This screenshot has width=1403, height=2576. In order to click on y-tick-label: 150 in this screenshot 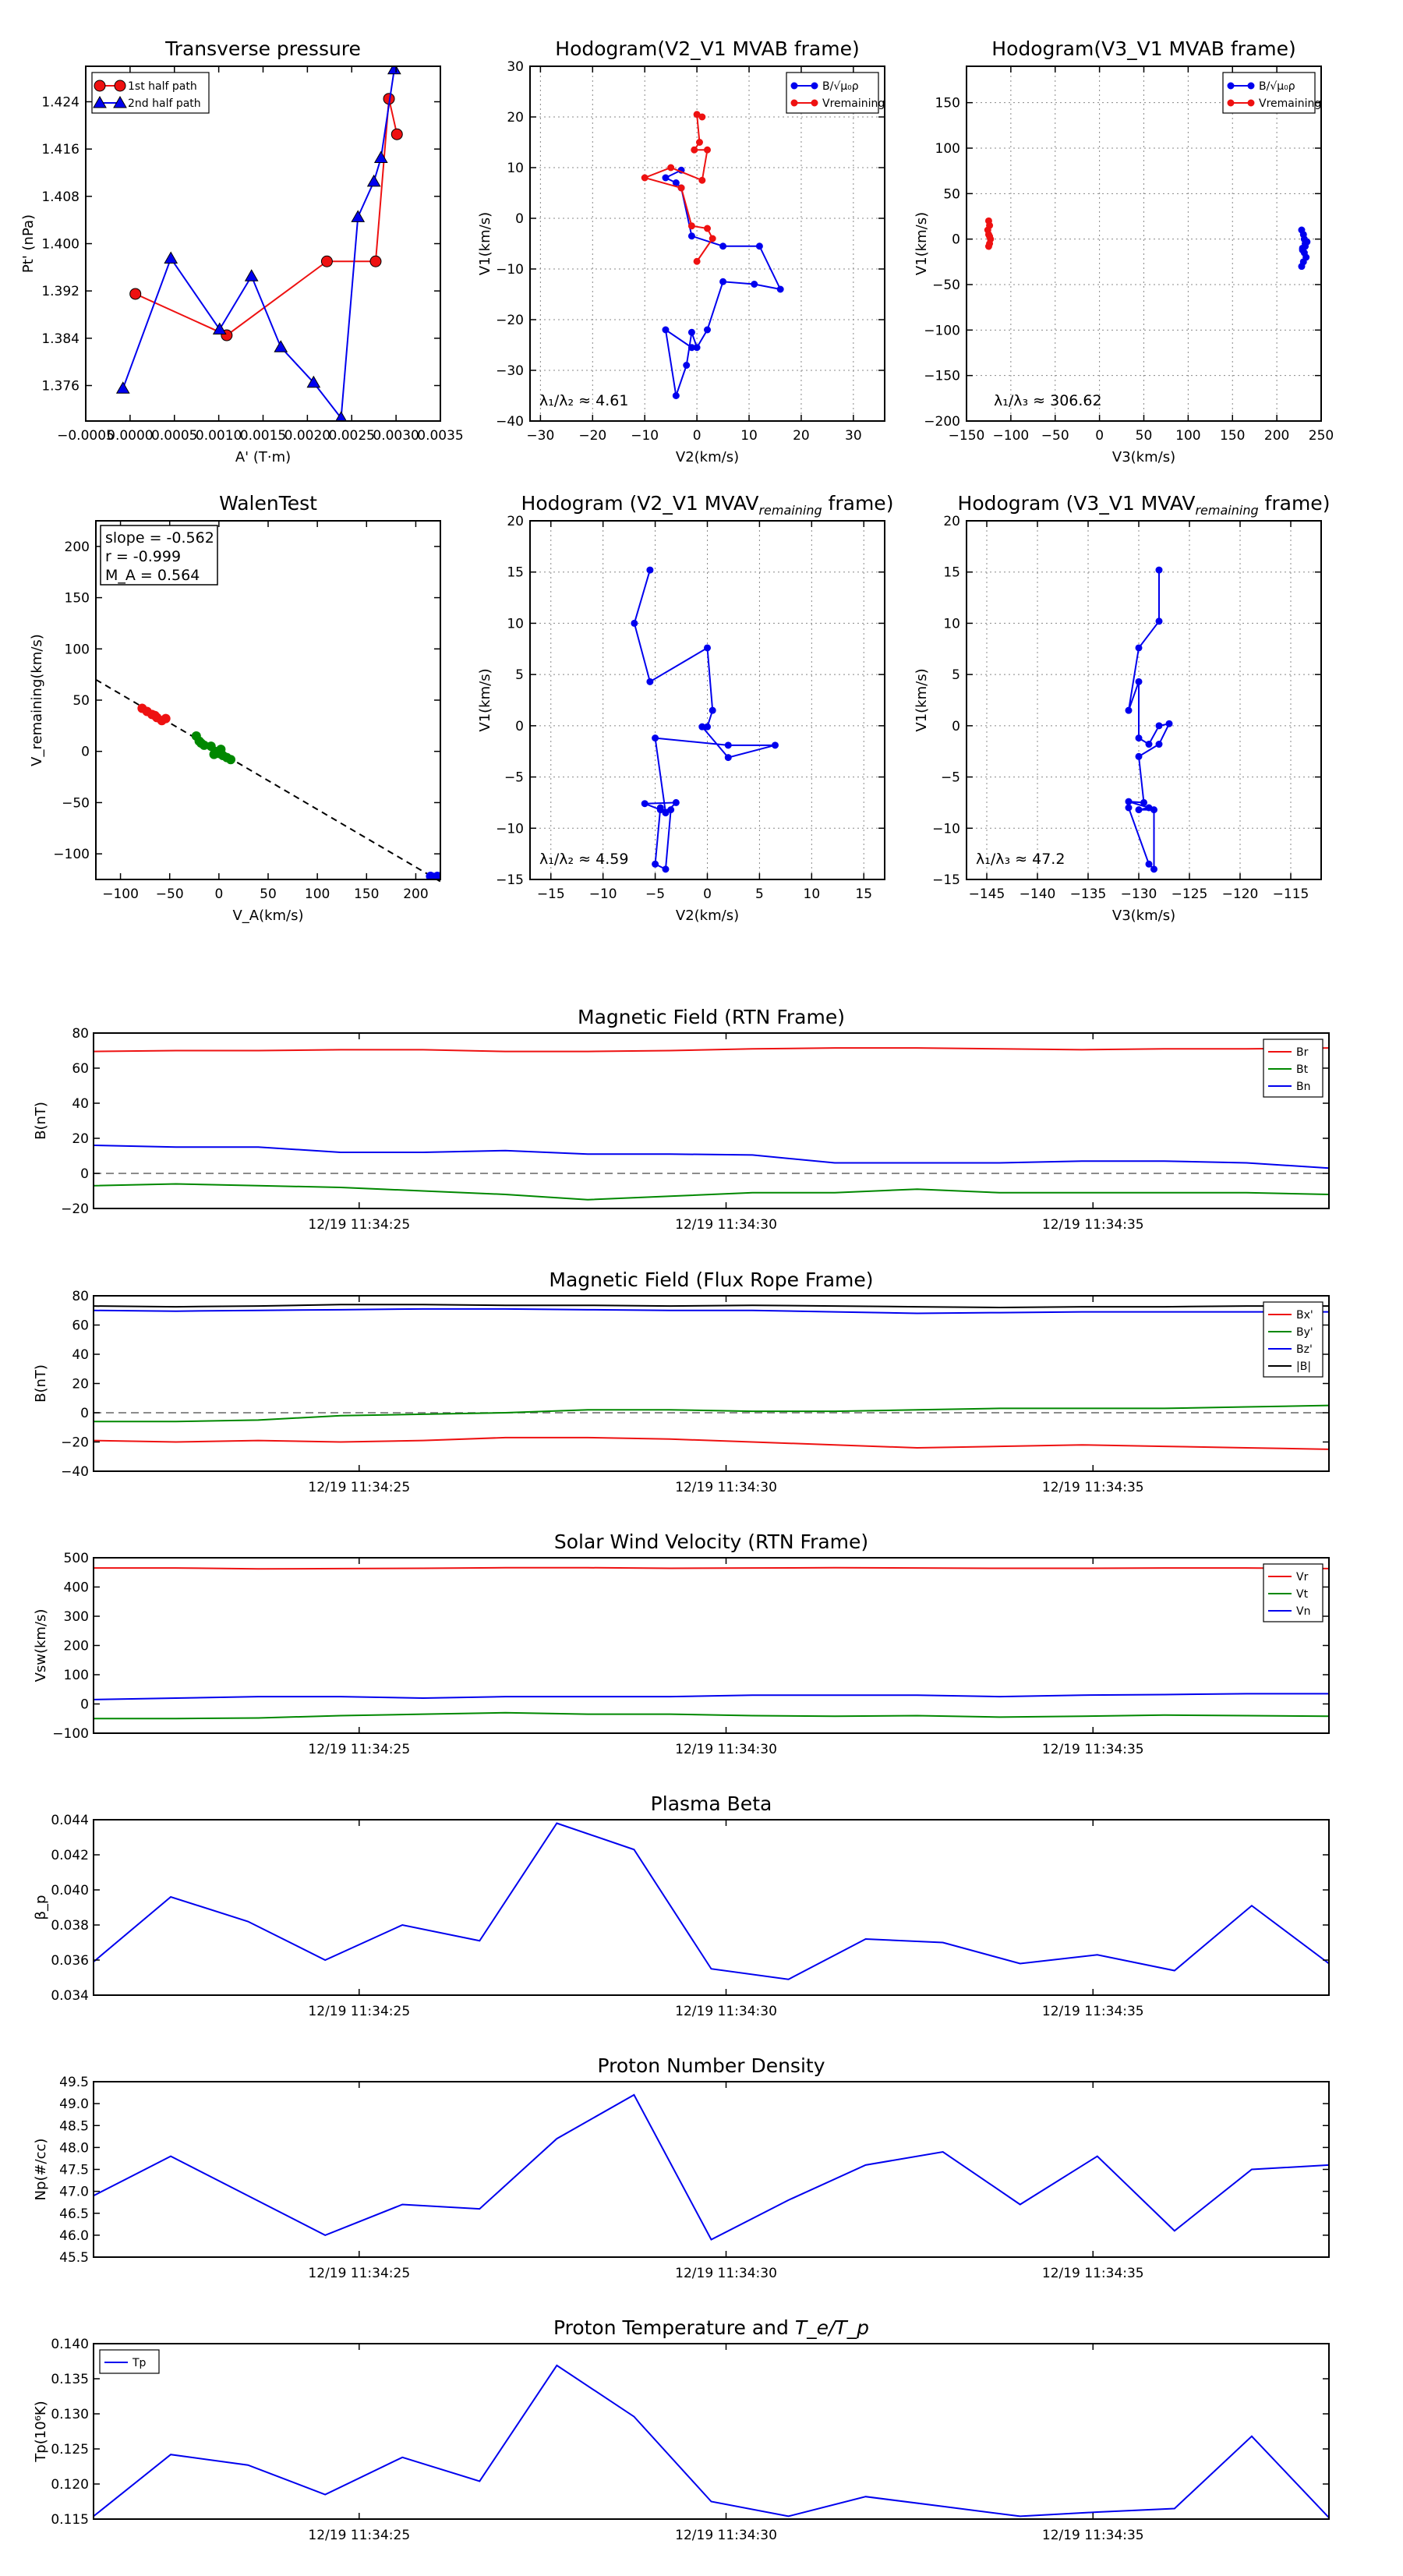, I will do `click(77, 599)`.